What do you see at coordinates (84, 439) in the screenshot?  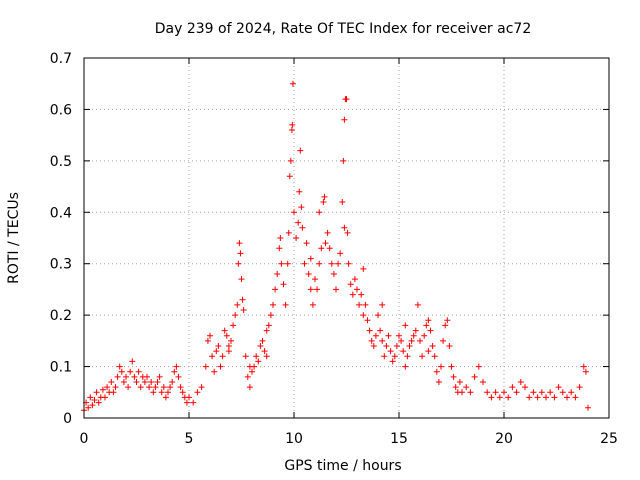 I see `x-tick-label: 0` at bounding box center [84, 439].